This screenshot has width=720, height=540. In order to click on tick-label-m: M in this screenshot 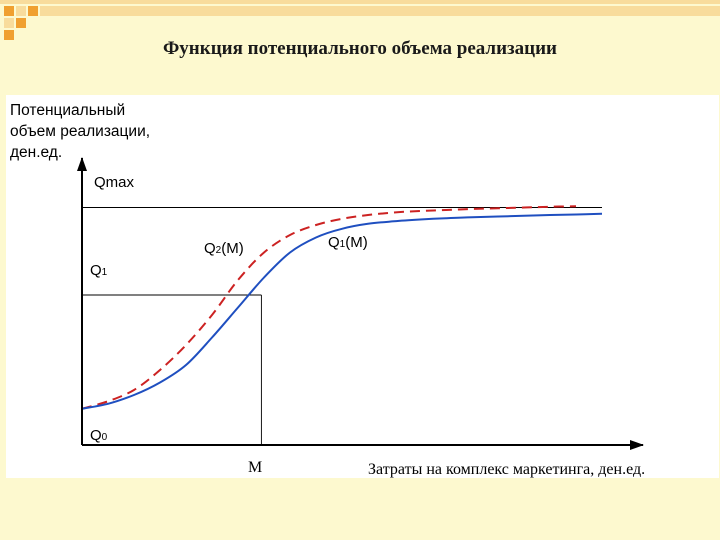, I will do `click(255, 467)`.